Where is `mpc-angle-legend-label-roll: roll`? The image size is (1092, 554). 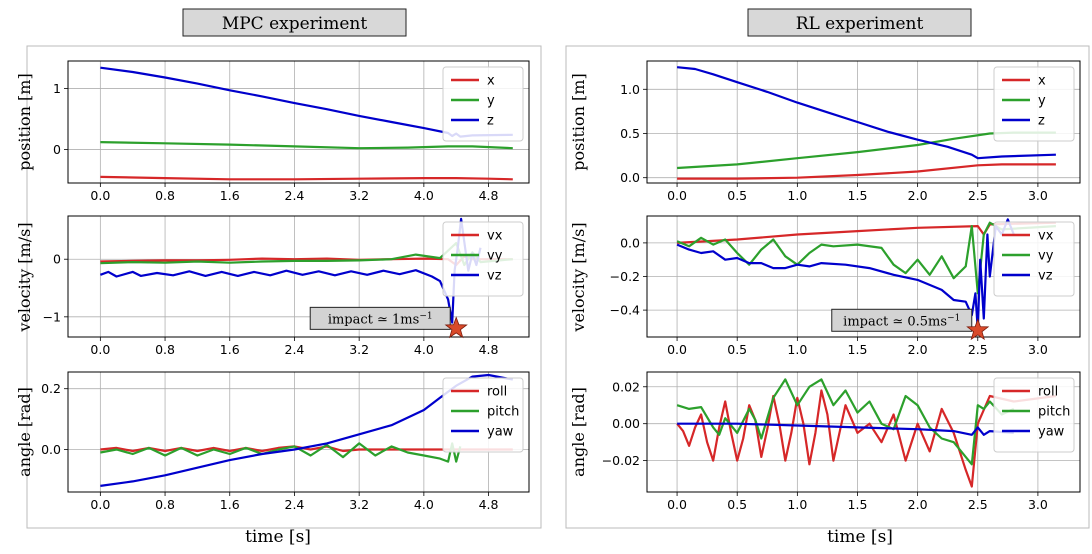
mpc-angle-legend-label-roll: roll is located at coordinates (497, 392).